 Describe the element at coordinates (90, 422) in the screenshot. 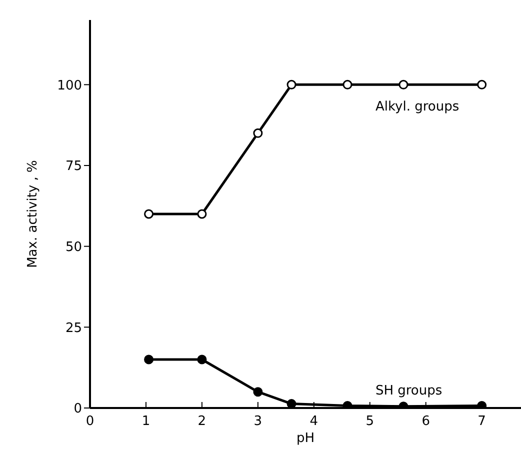

I see `x-tick-label: 0` at that location.